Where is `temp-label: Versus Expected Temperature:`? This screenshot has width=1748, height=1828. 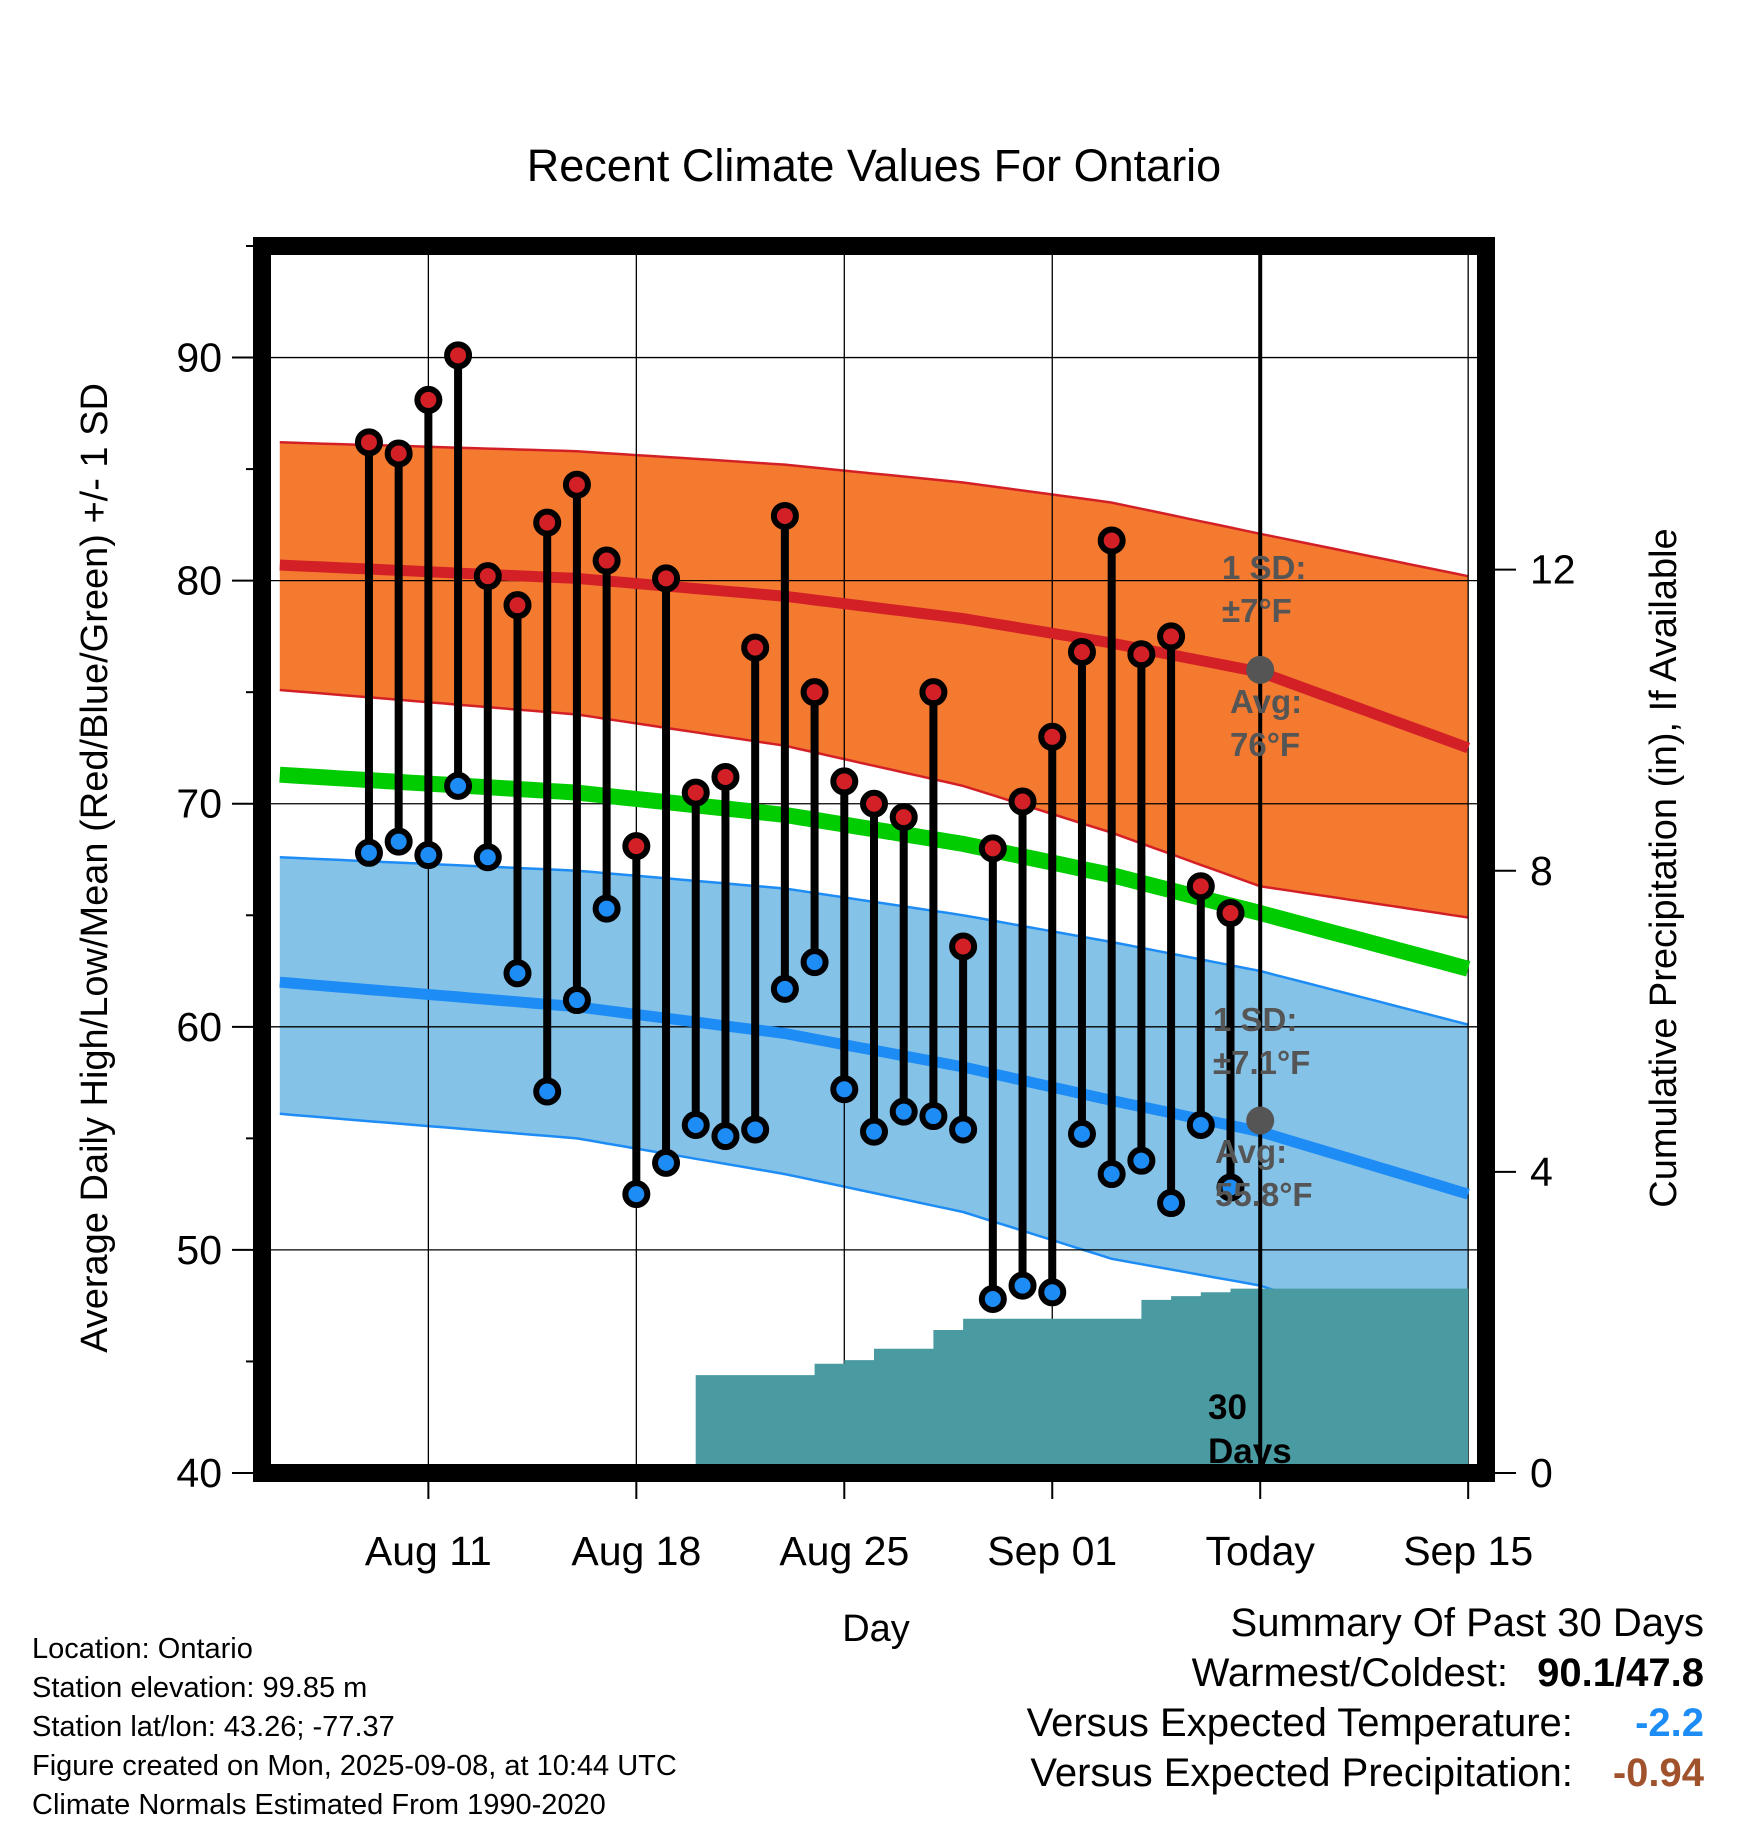
temp-label: Versus Expected Temperature: is located at coordinates (1299, 1723).